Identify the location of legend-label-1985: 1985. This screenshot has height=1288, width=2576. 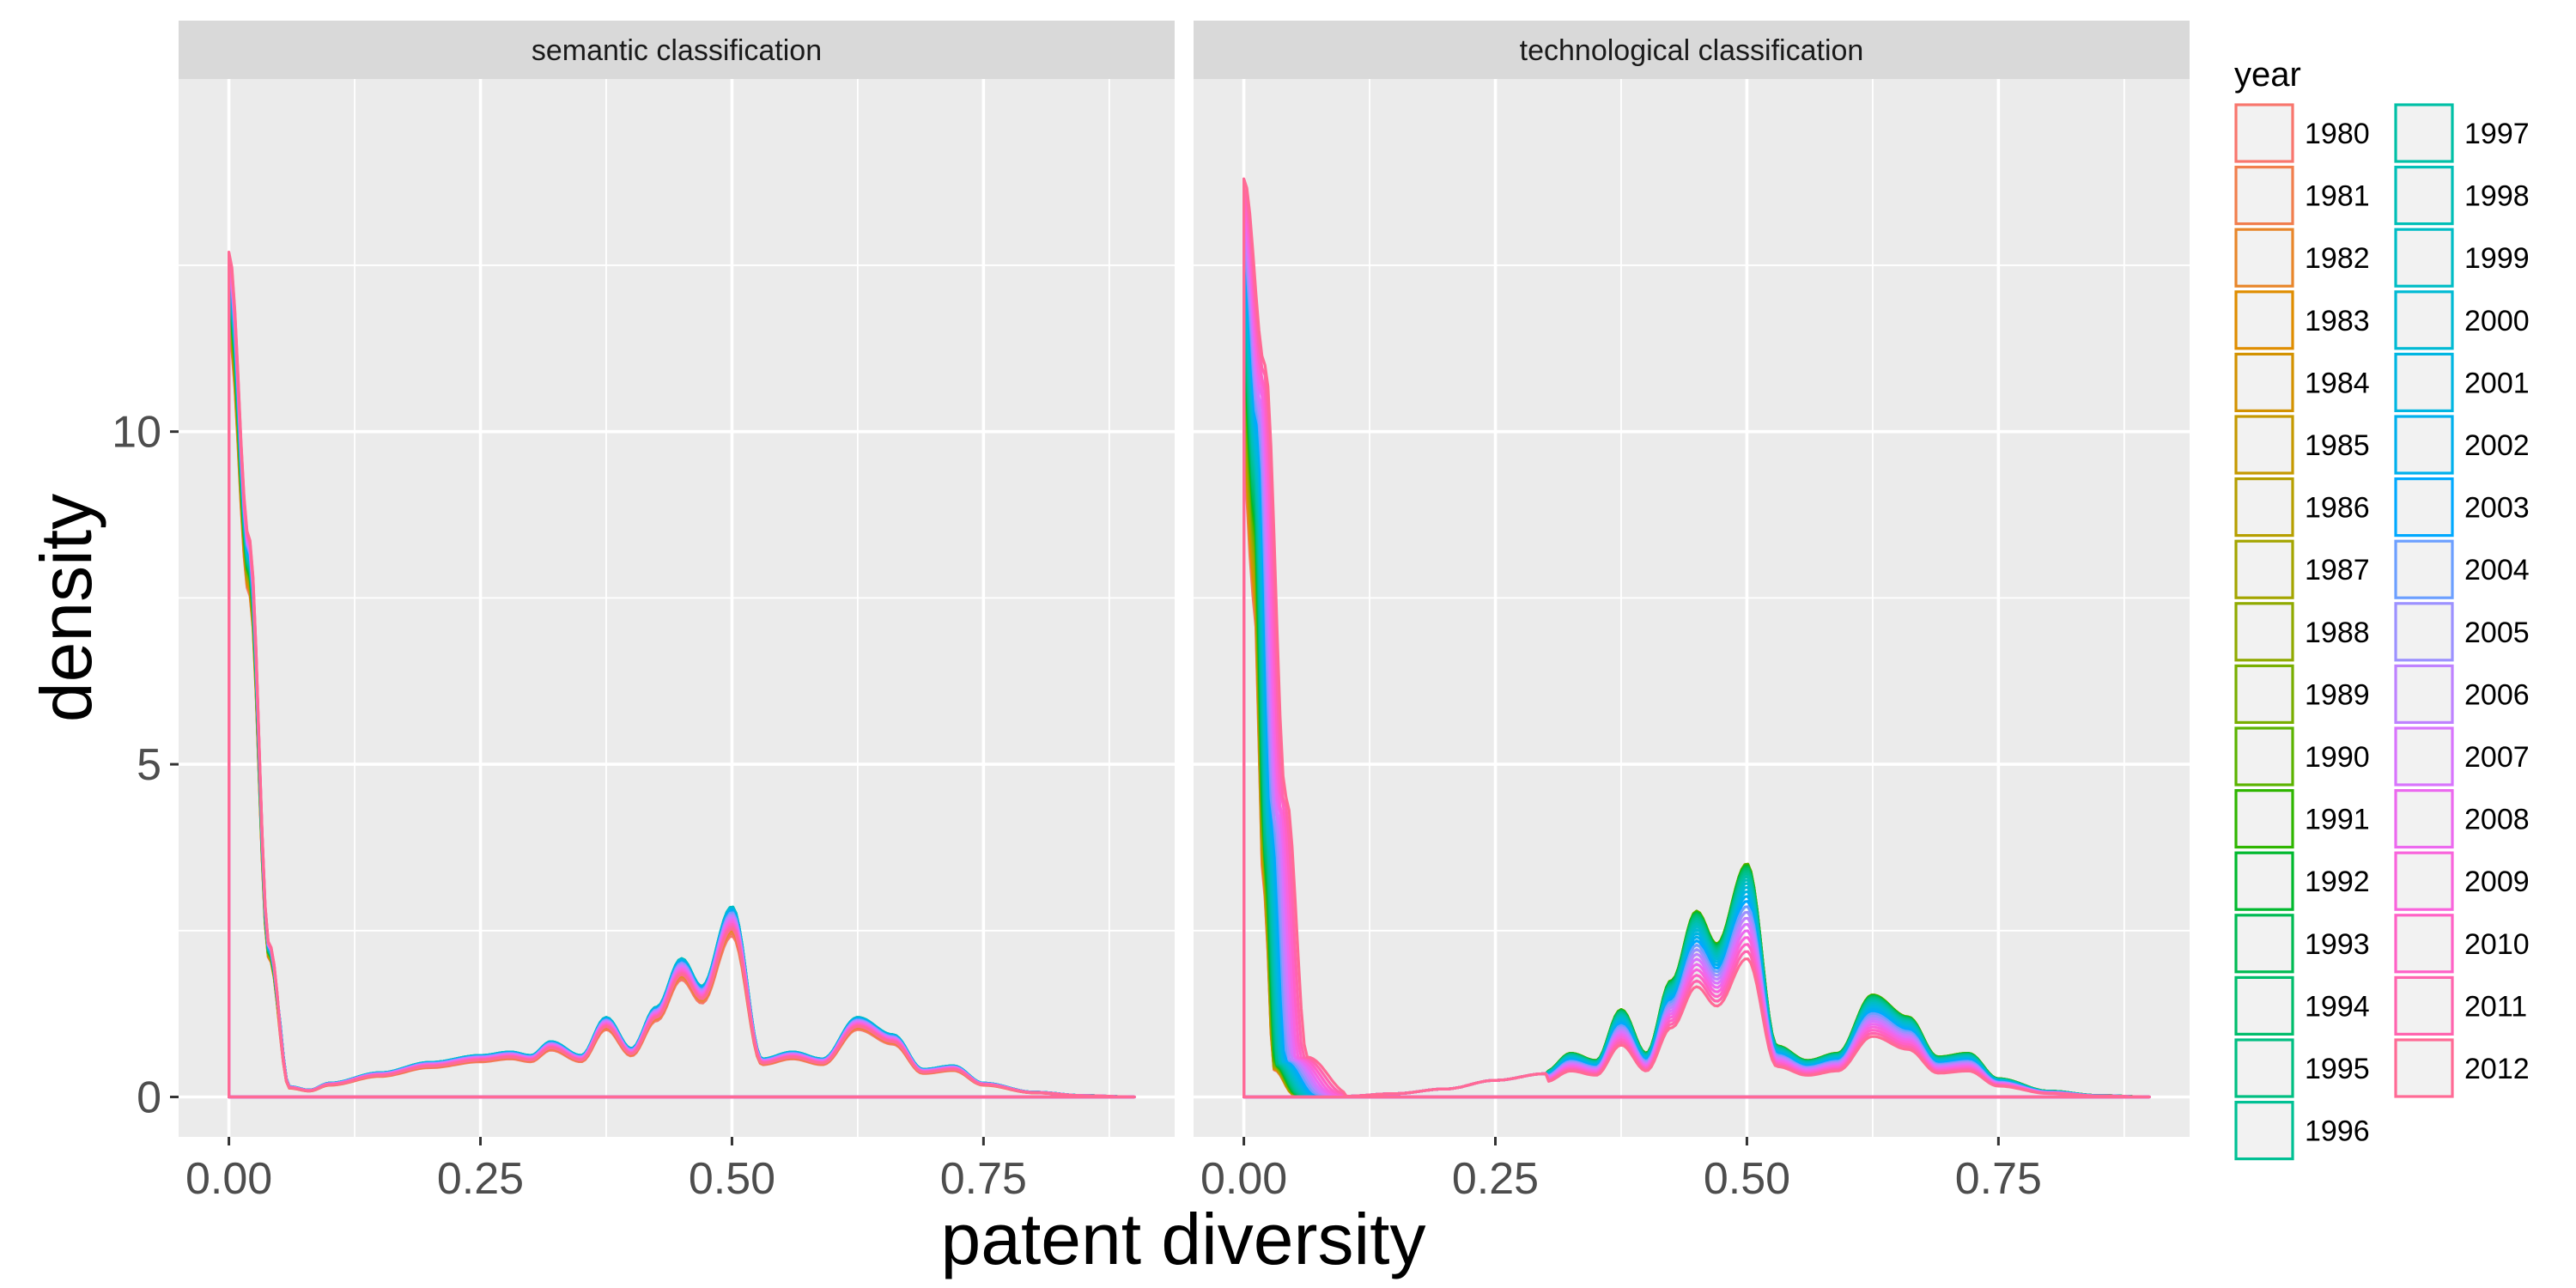
(2338, 446).